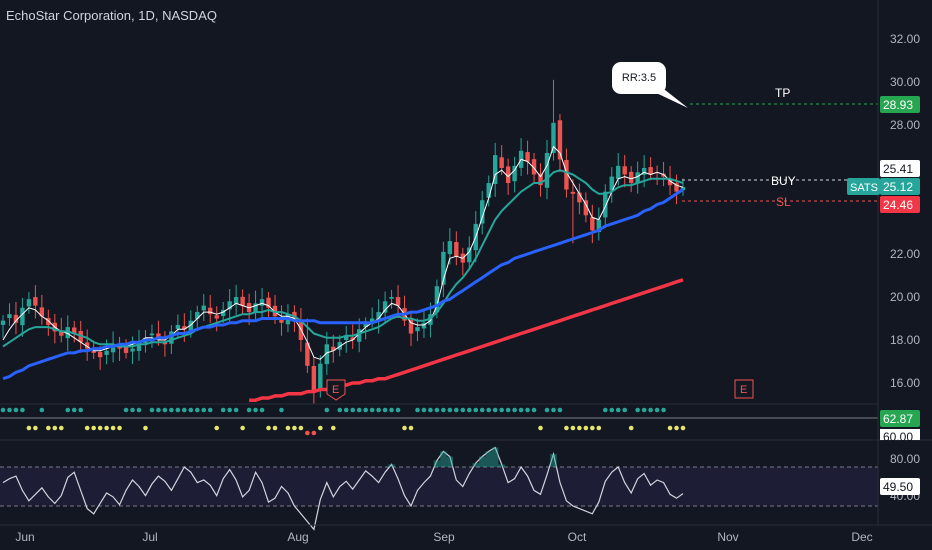  I want to click on earnings-marker-oct-label: E, so click(743, 390).